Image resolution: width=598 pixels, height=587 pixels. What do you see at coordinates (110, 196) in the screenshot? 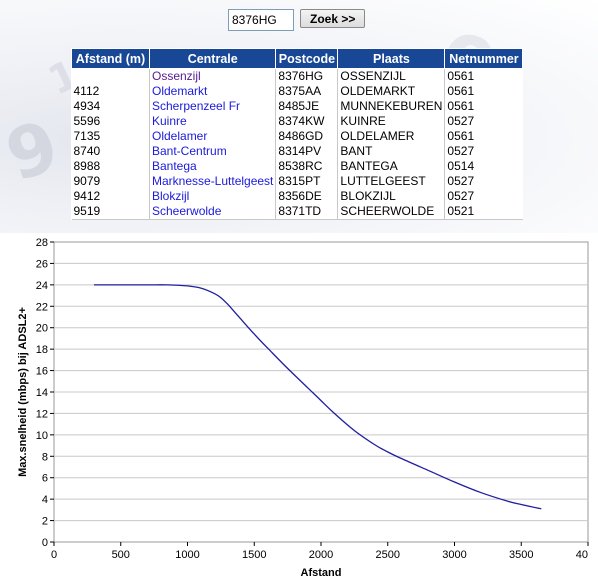
I see `cell-afstand: 9412` at bounding box center [110, 196].